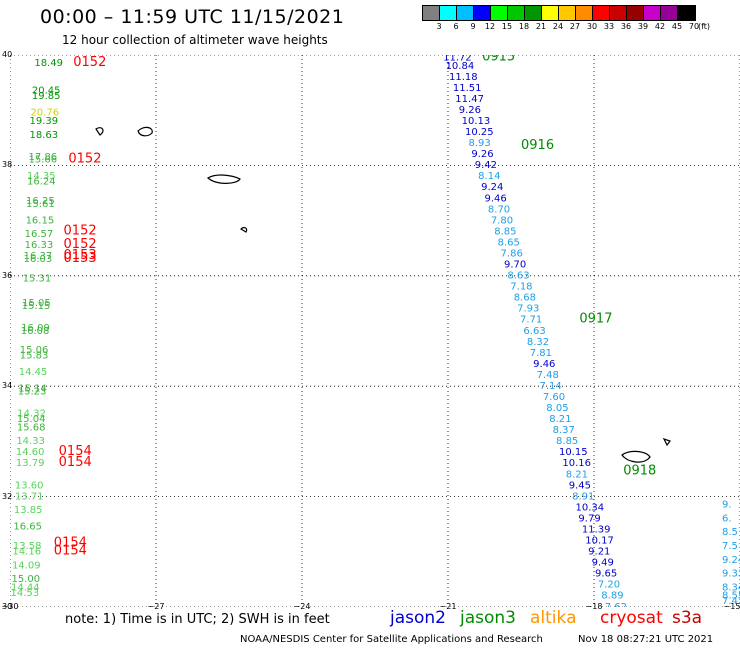 Image resolution: width=740 pixels, height=650 pixels. What do you see at coordinates (583, 496) in the screenshot?
I see `swh-point-label: 8.91` at bounding box center [583, 496].